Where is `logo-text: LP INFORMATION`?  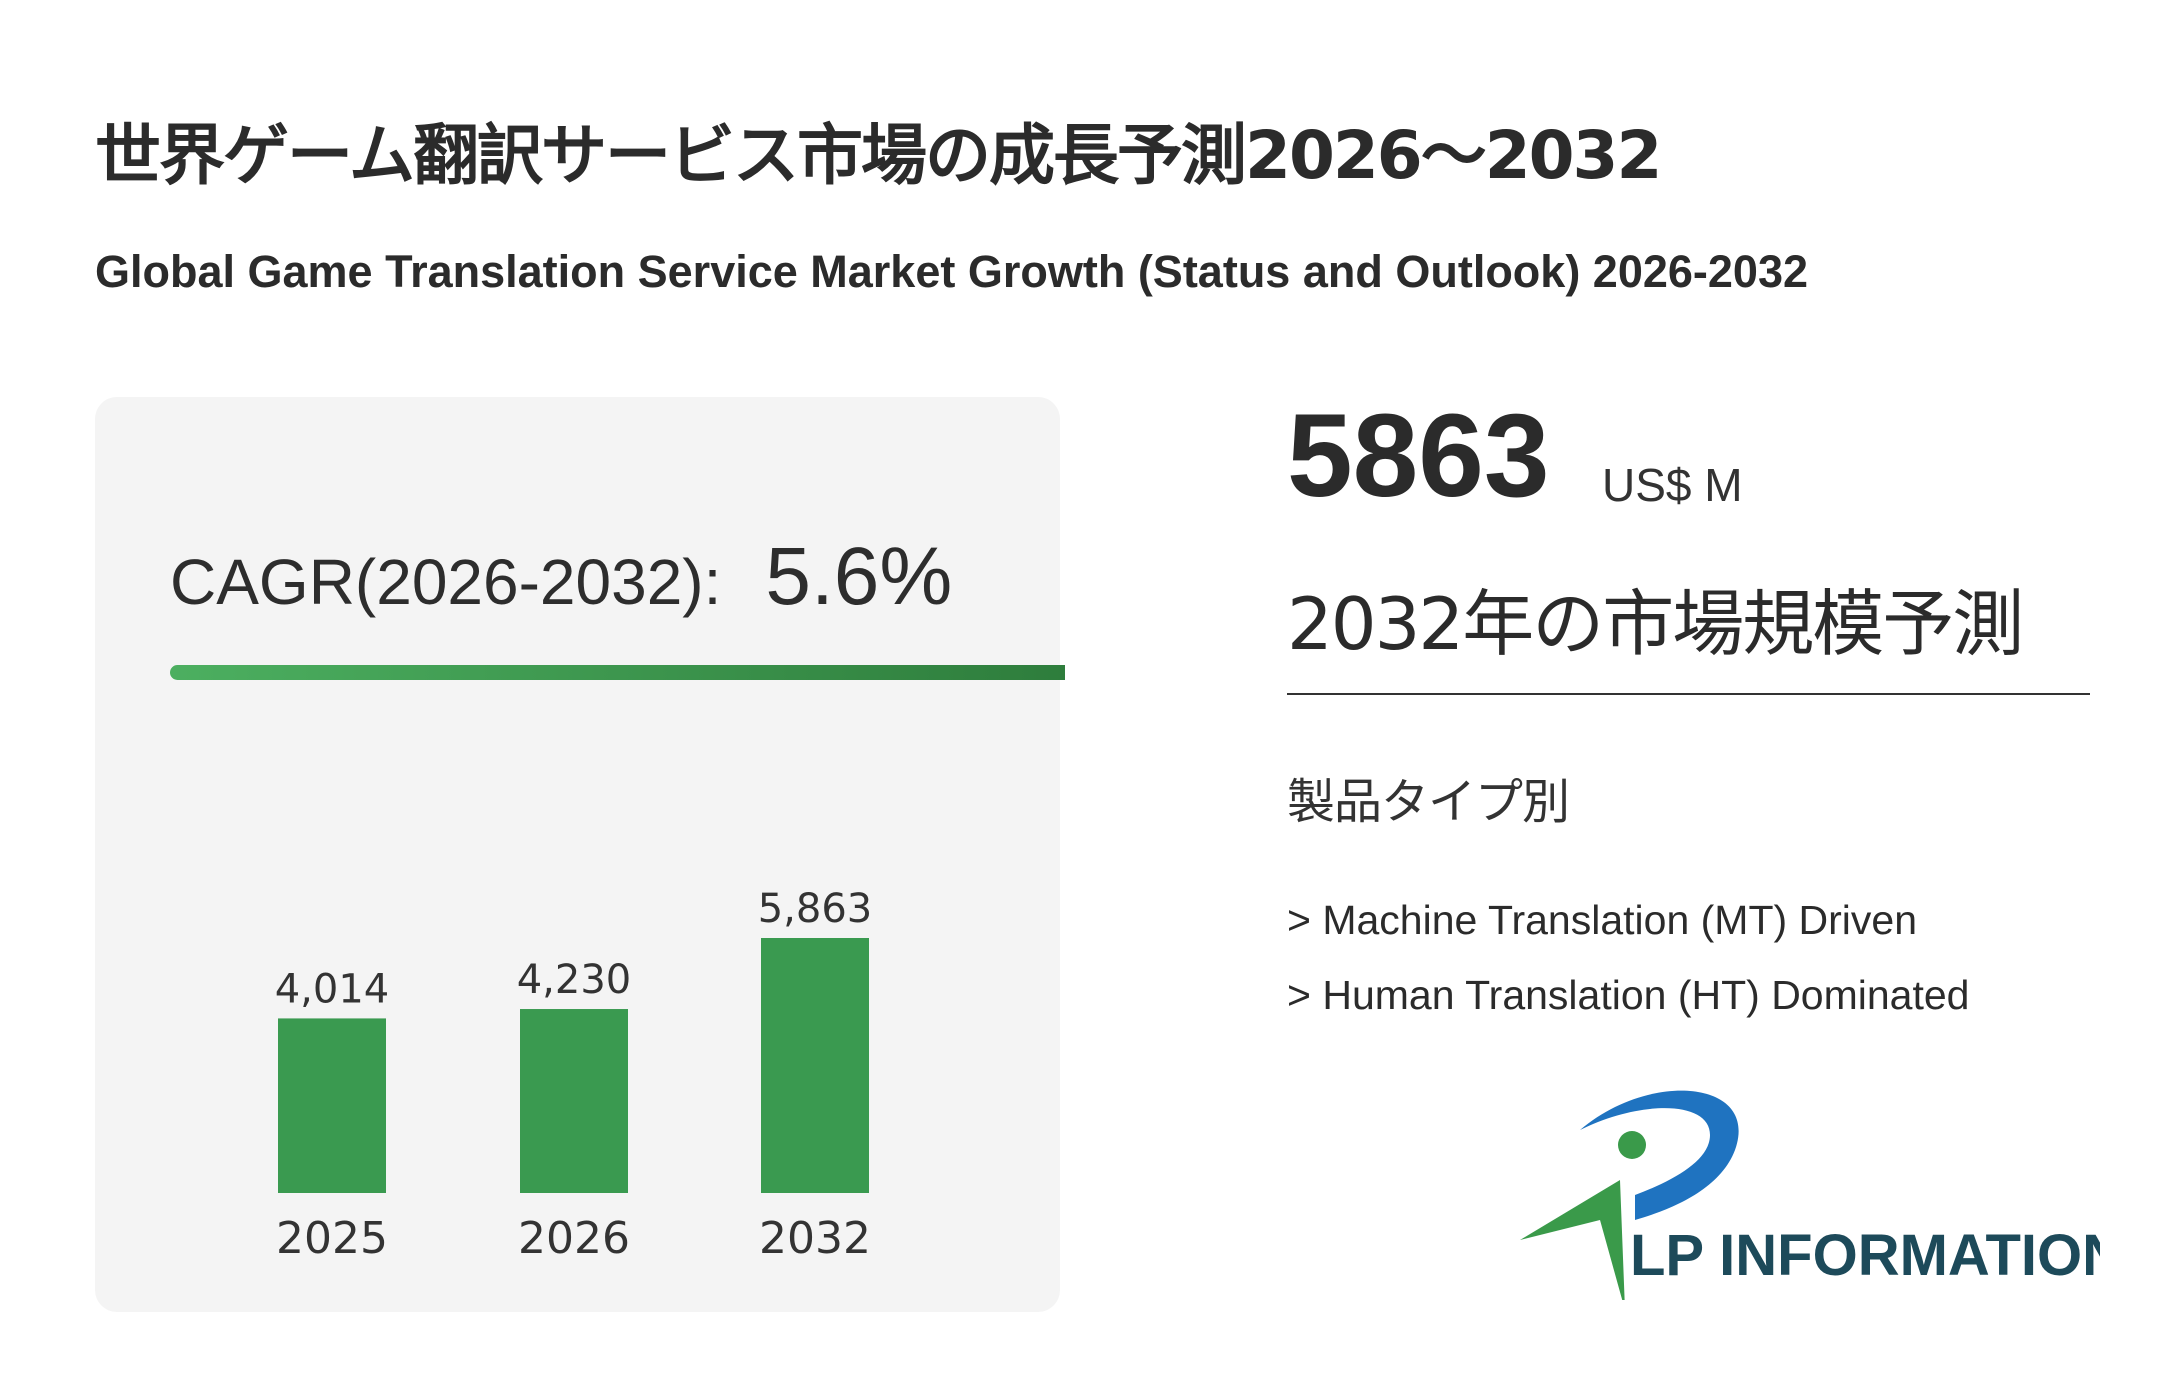 logo-text: LP INFORMATION is located at coordinates (1865, 1255).